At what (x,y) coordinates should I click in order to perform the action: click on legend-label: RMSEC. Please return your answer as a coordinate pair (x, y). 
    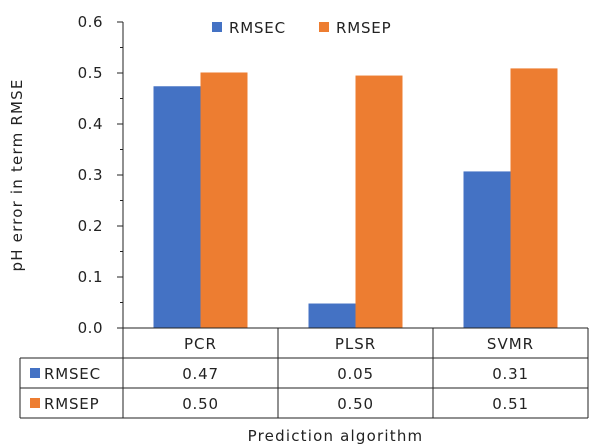
    Looking at the image, I should click on (257, 28).